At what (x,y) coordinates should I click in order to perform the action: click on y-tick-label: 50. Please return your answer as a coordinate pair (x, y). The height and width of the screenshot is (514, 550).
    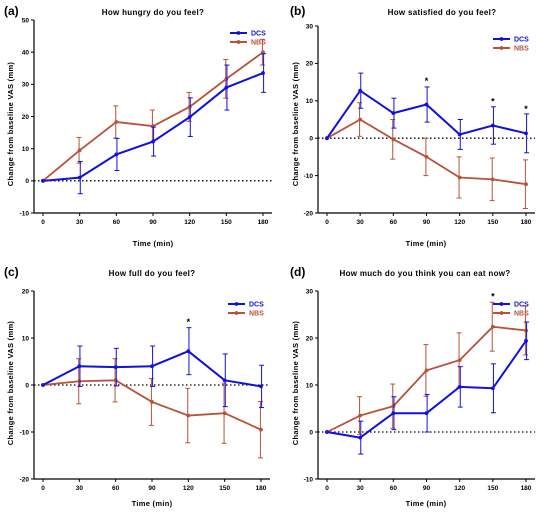
    Looking at the image, I should click on (26, 20).